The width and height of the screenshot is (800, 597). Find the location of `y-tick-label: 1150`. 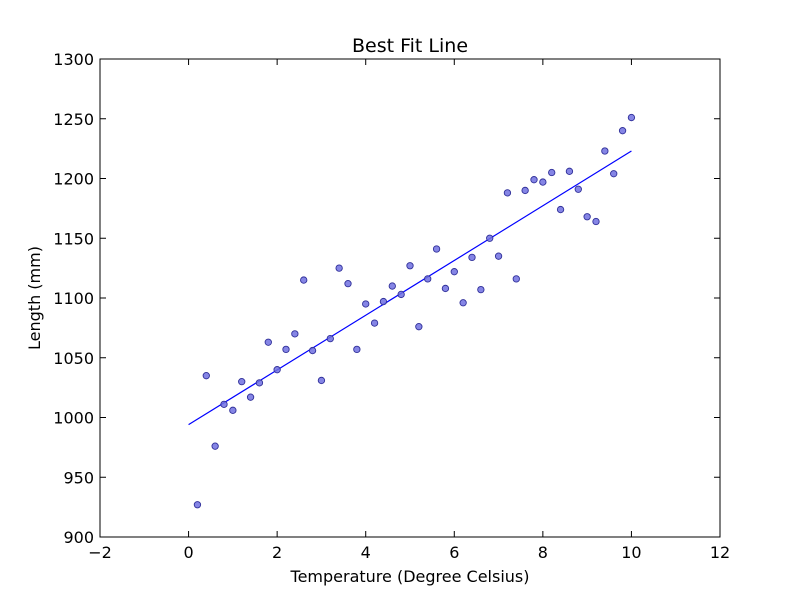

y-tick-label: 1150 is located at coordinates (73, 238).